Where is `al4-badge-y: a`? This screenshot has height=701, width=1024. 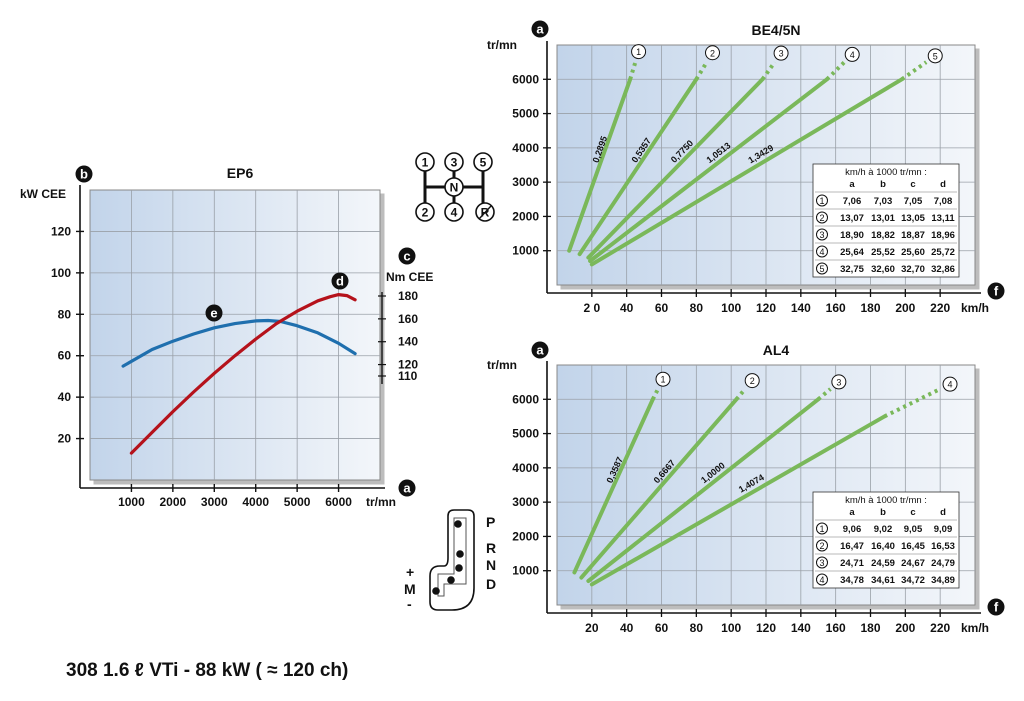 al4-badge-y: a is located at coordinates (540, 350).